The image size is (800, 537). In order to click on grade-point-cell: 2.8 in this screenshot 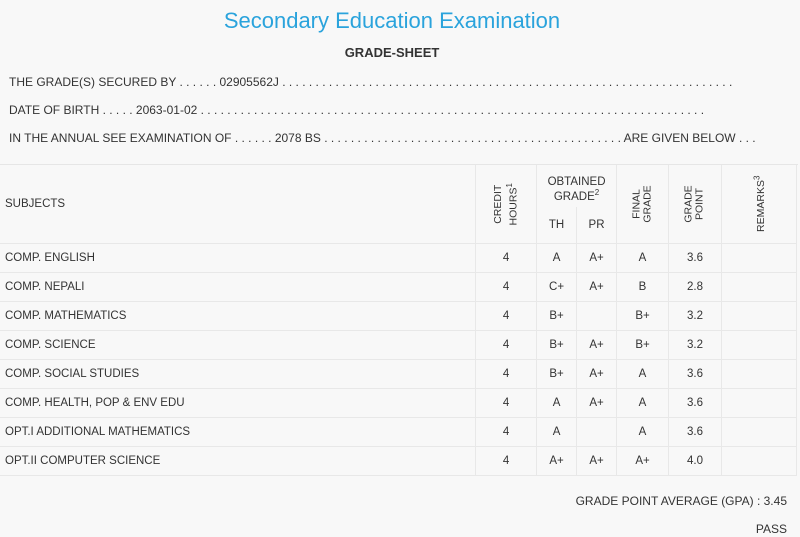, I will do `click(695, 287)`.